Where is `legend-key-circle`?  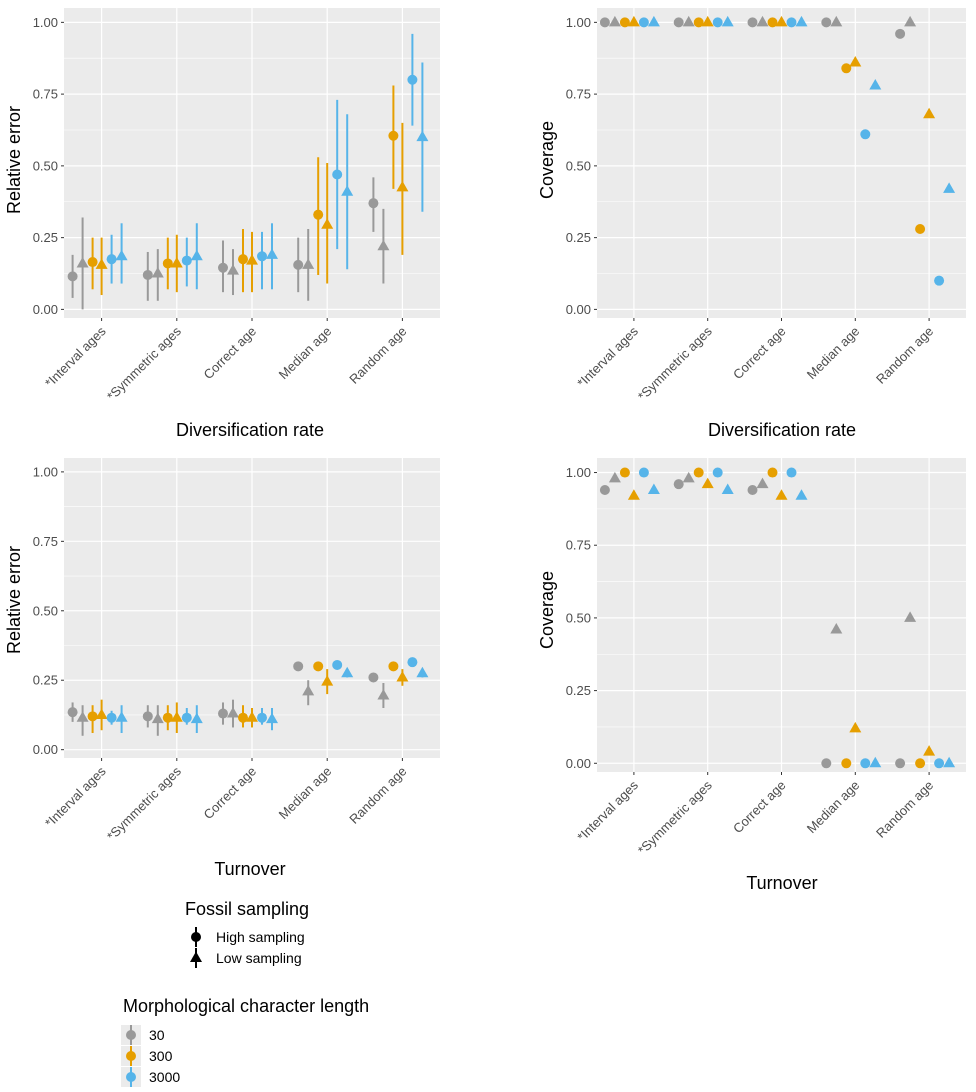
legend-key-circle is located at coordinates (131, 1077).